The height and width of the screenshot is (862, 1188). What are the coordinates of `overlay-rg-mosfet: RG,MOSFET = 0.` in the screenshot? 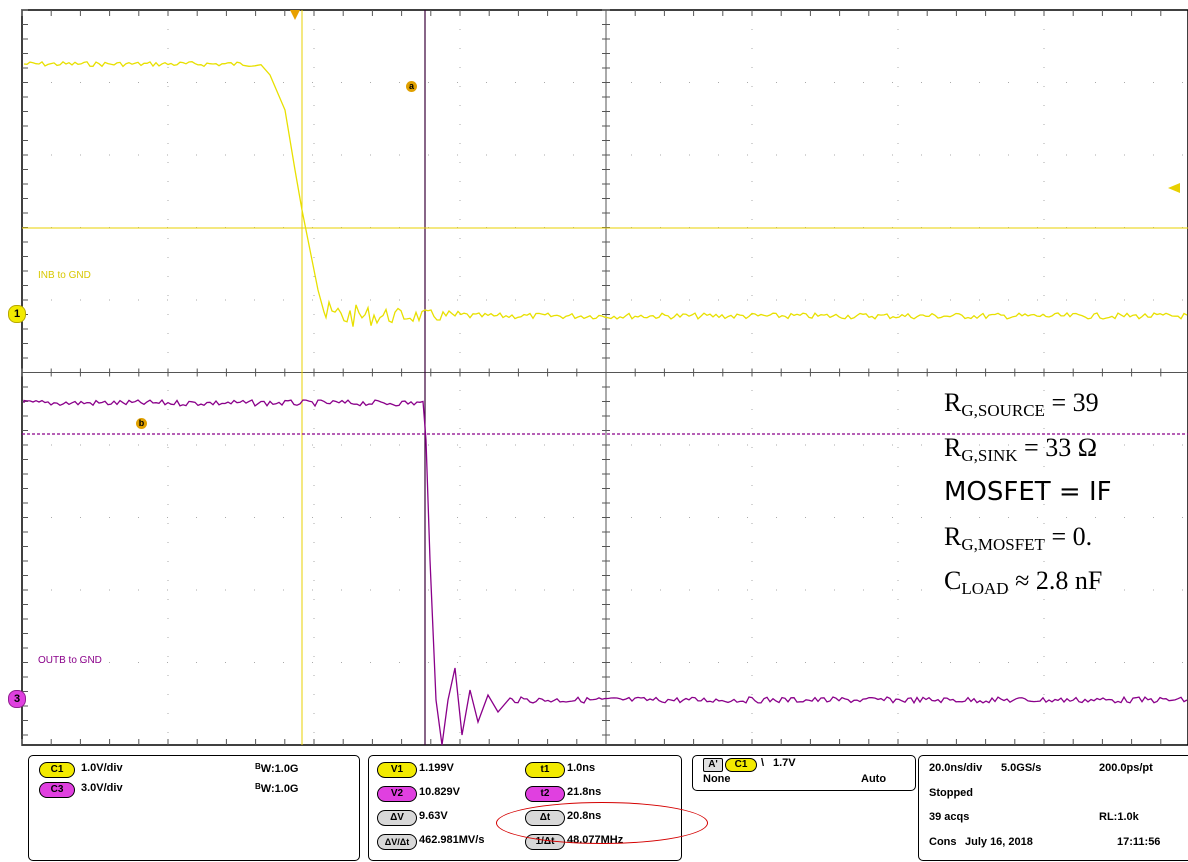 It's located at (1018, 538).